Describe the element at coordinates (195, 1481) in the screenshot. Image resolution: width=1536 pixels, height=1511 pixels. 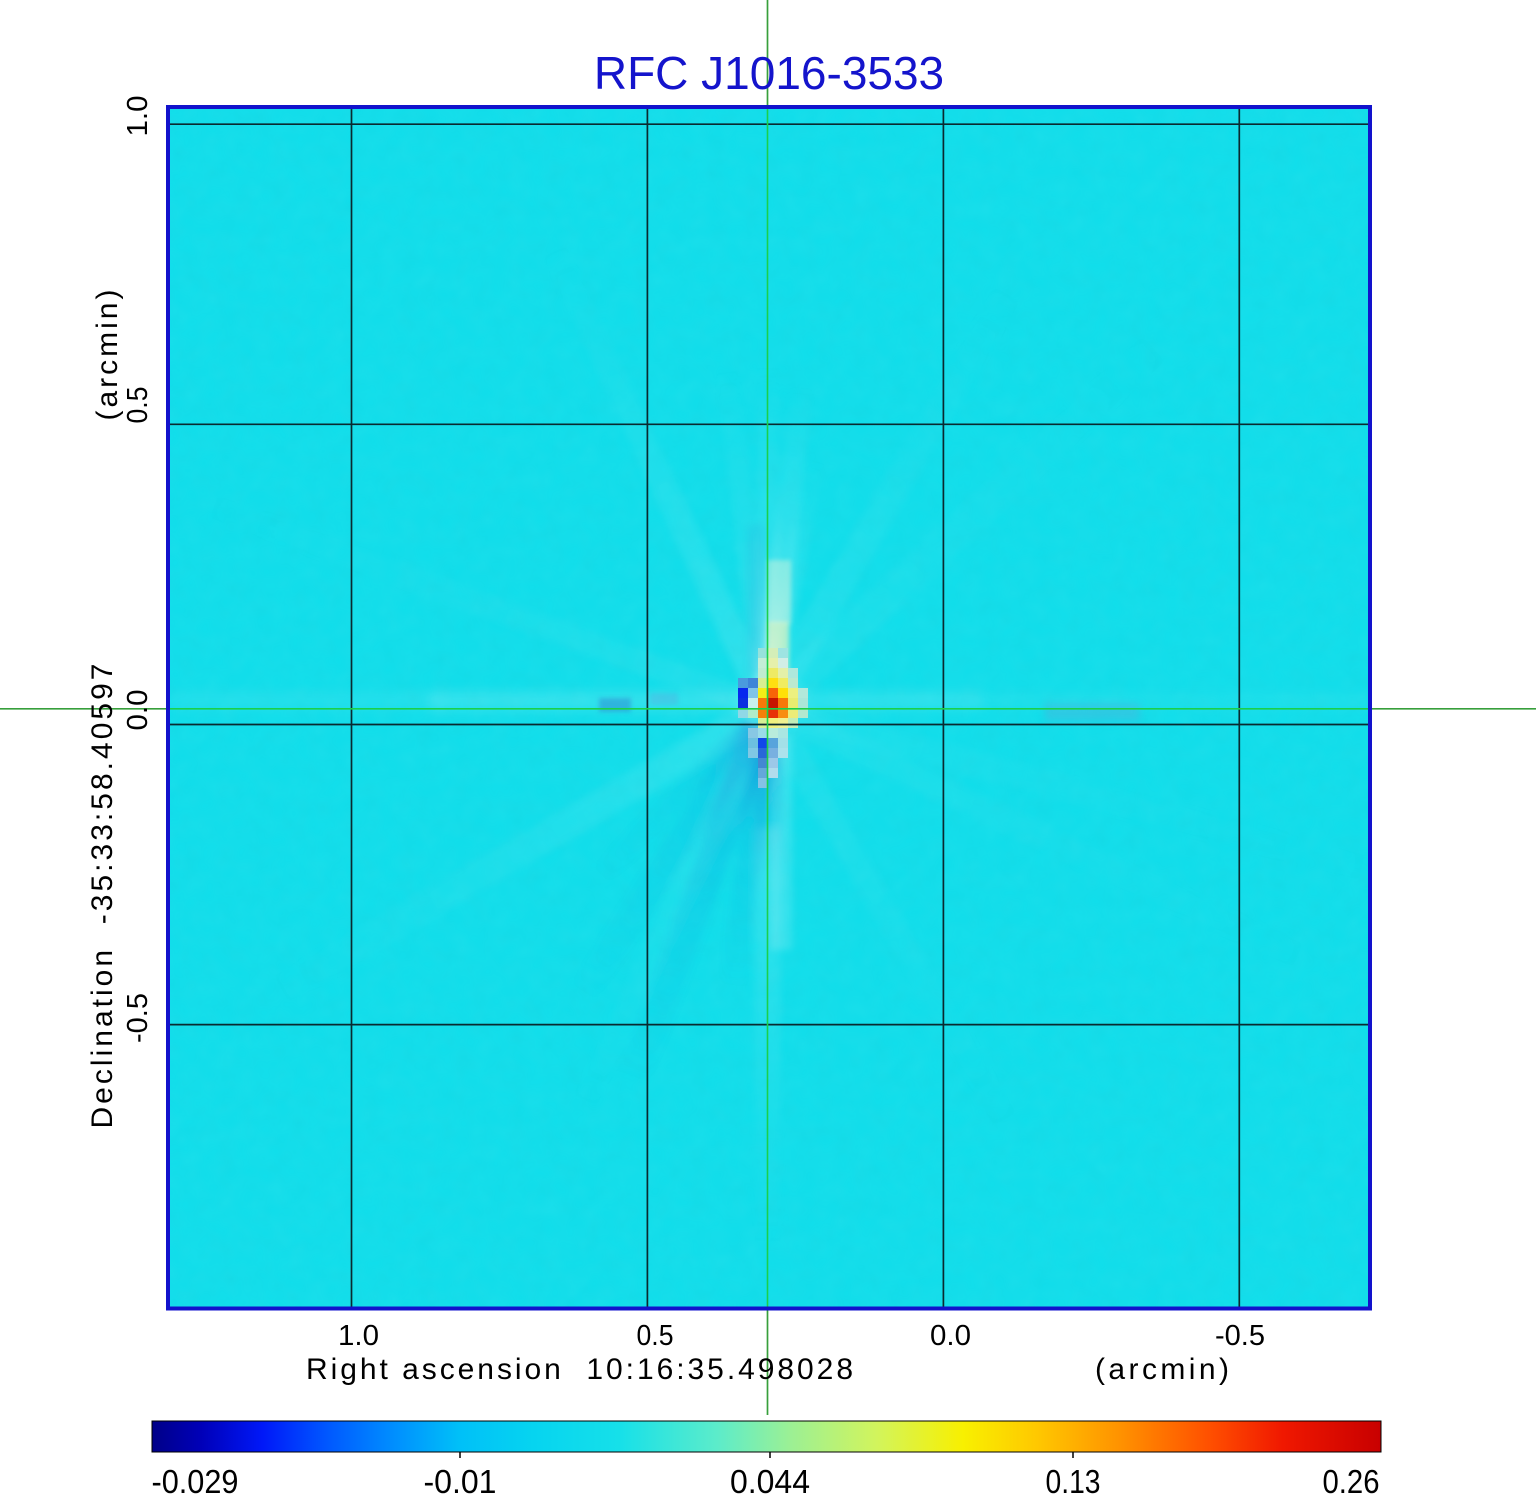
I see `svg-text: -0.029` at that location.